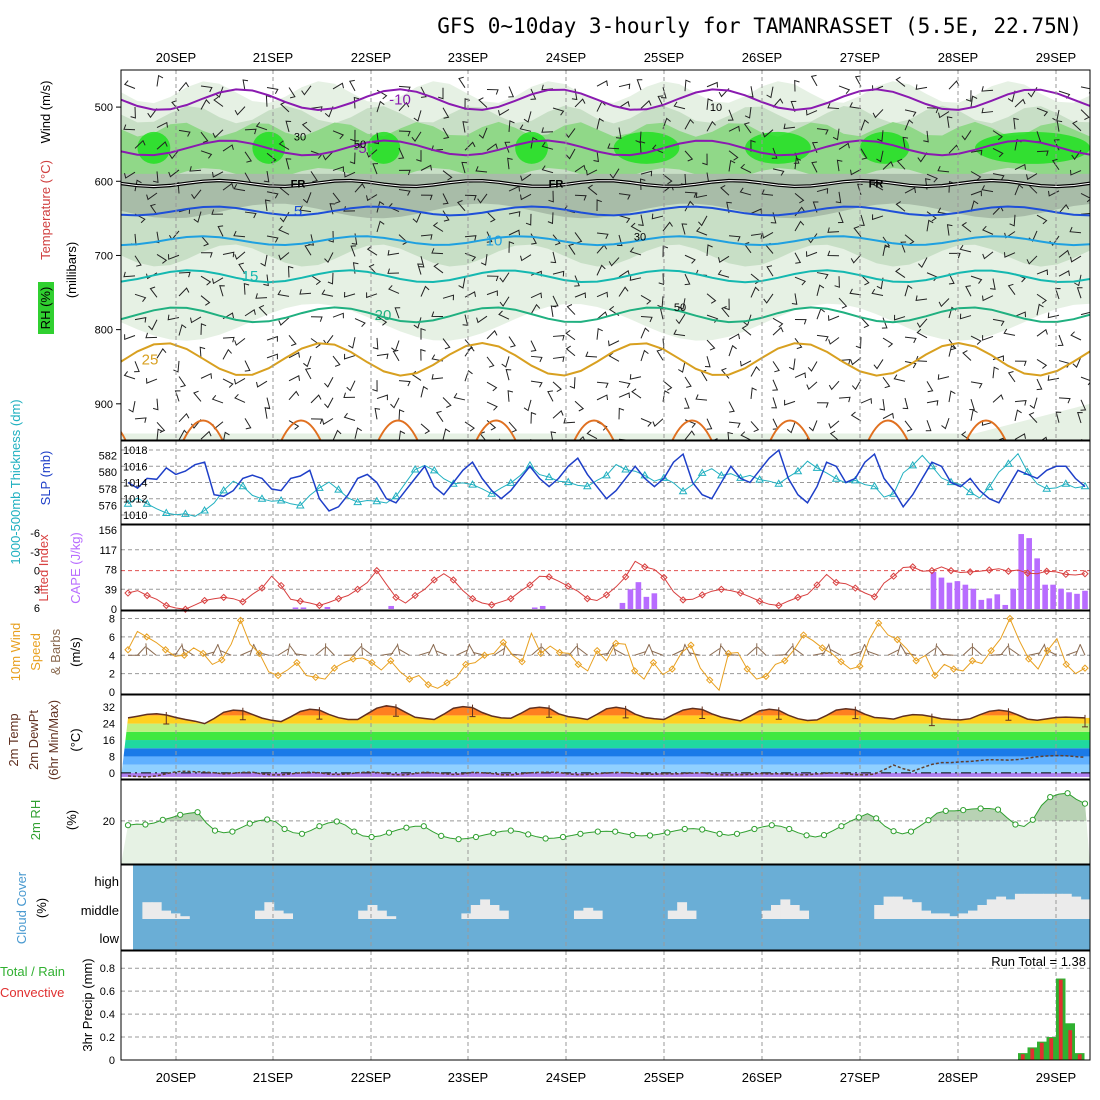 The height and width of the screenshot is (1100, 1100). I want to click on cape-bar, so click(1037, 583).